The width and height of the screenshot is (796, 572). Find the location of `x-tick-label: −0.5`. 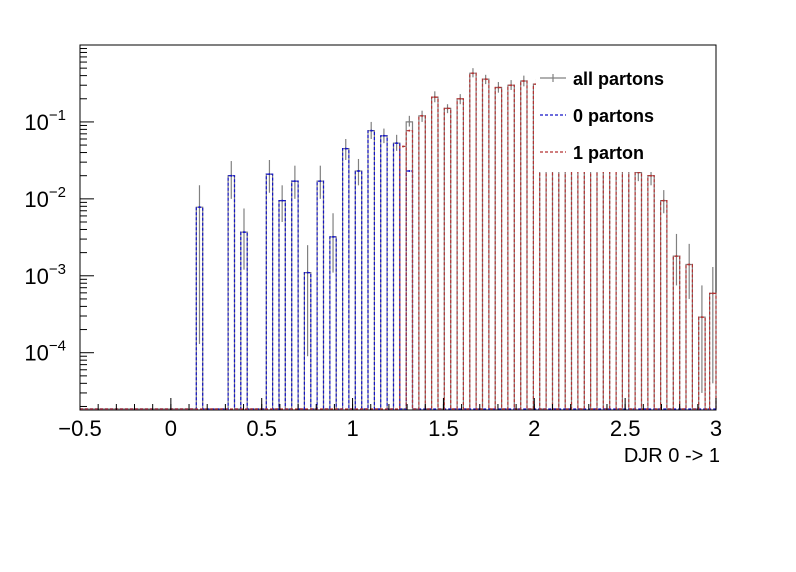

x-tick-label: −0.5 is located at coordinates (79, 428).